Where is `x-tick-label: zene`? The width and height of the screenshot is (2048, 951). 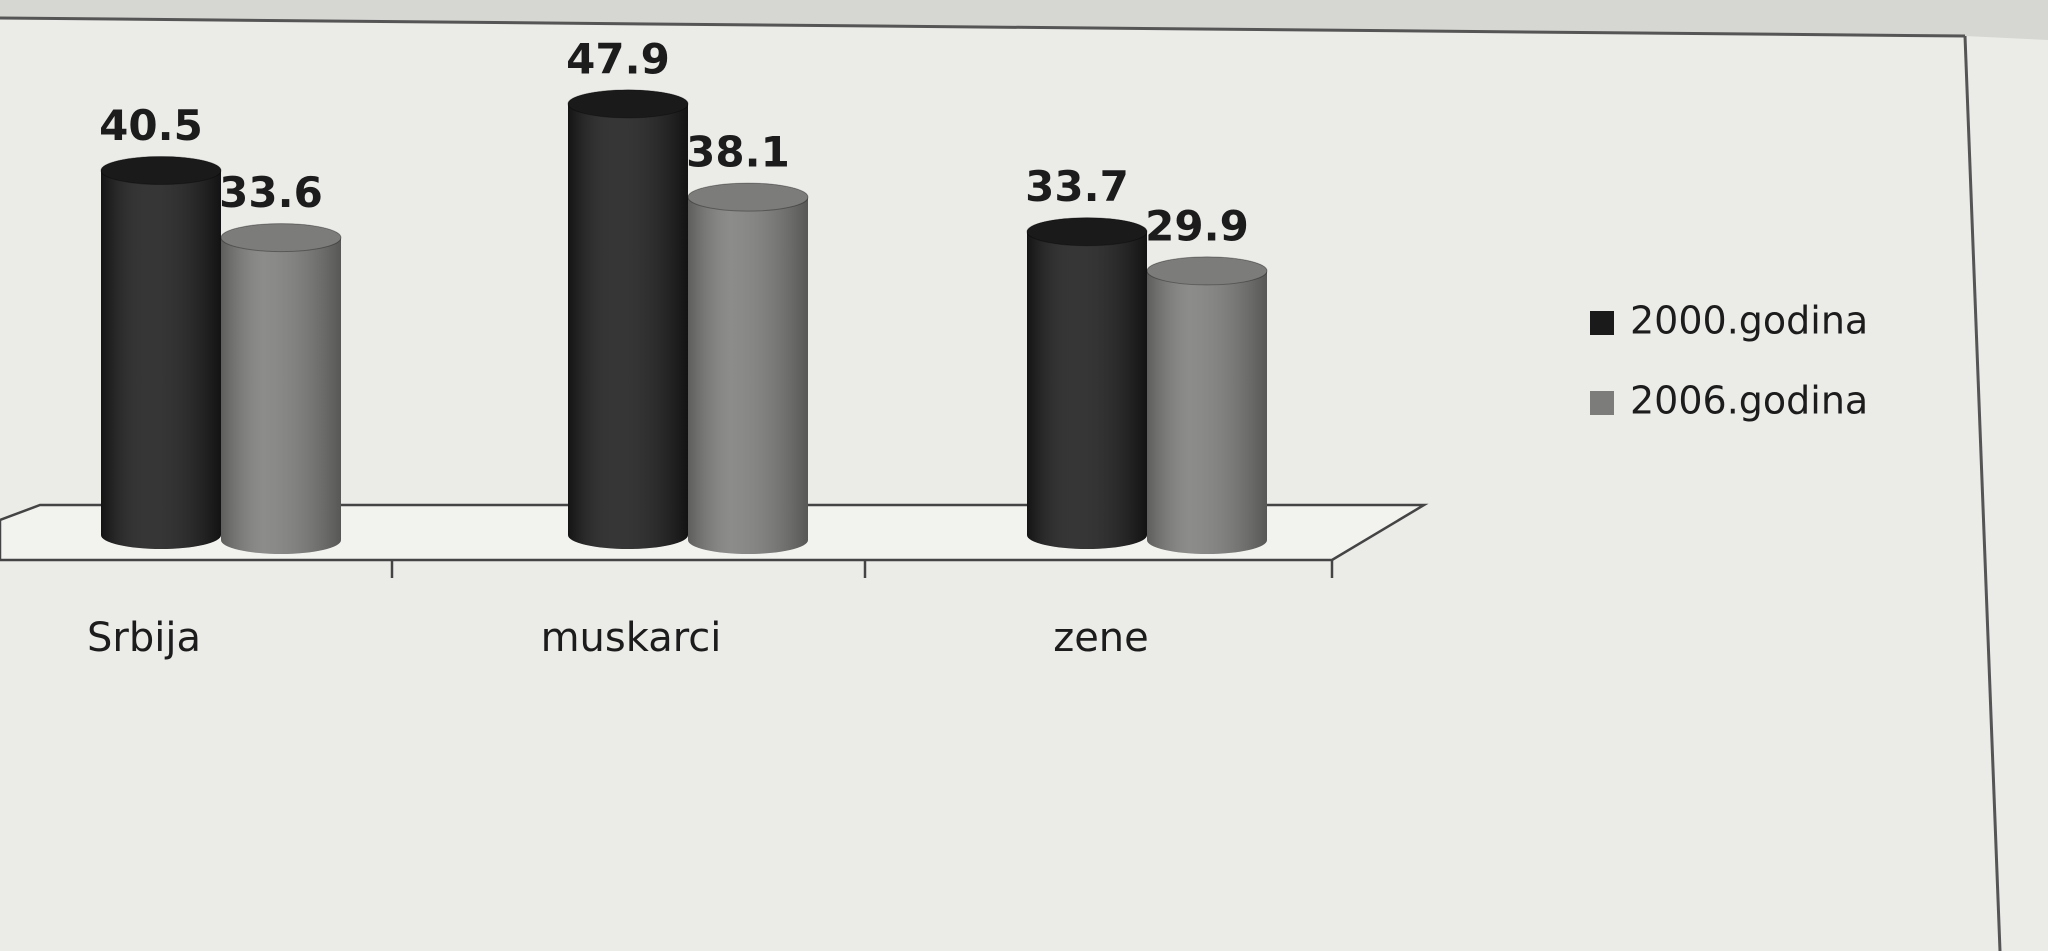 x-tick-label: zene is located at coordinates (1101, 638).